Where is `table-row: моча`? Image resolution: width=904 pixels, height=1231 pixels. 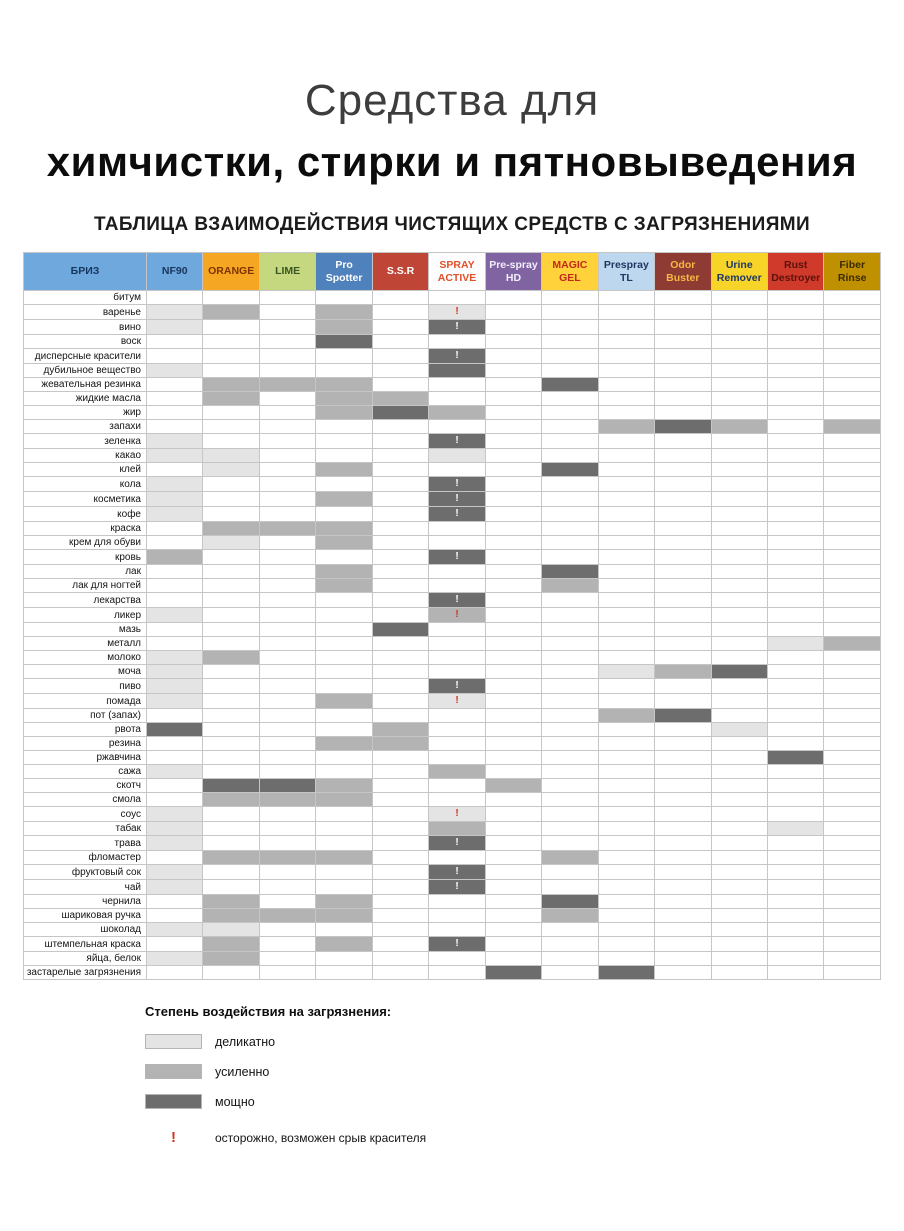 table-row: моча is located at coordinates (452, 671).